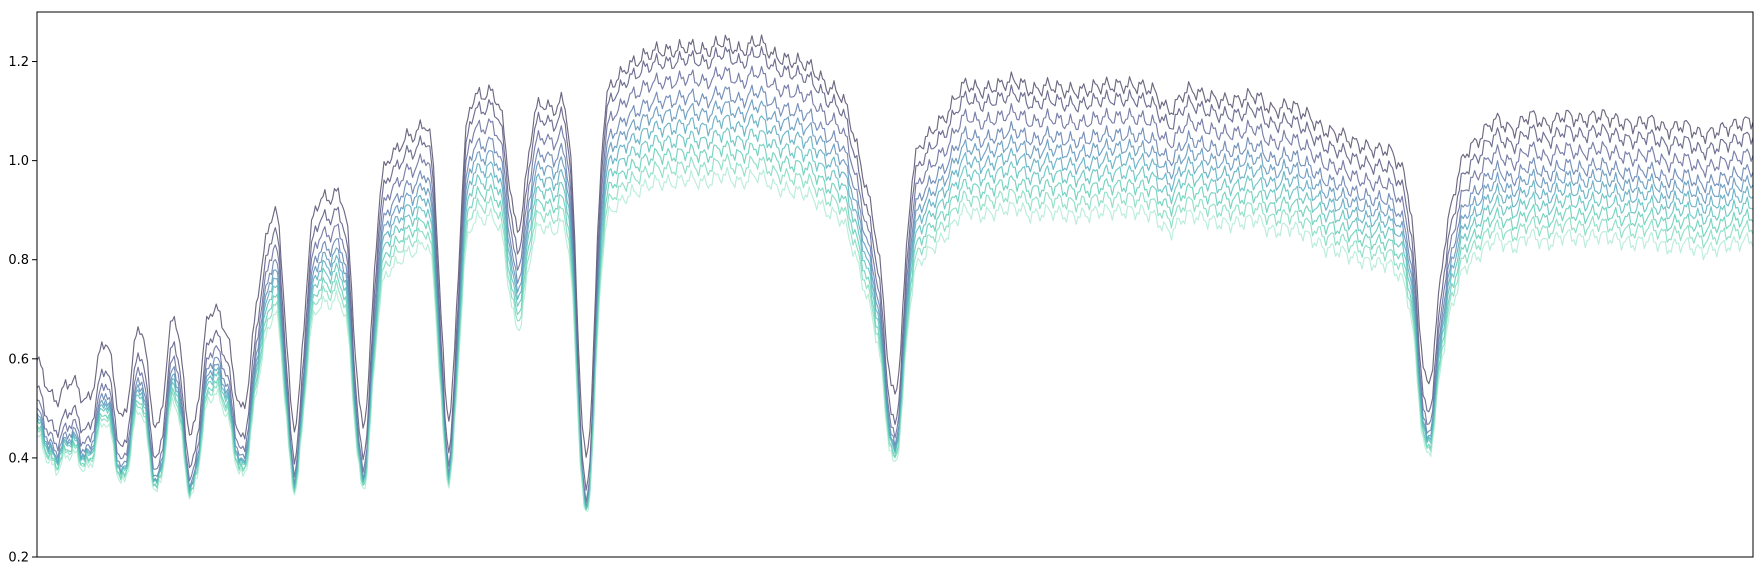  Describe the element at coordinates (22, 310) in the screenshot. I see `y-axis: 0.2 0.4 0.6 0.8 1.0 1.2` at that location.